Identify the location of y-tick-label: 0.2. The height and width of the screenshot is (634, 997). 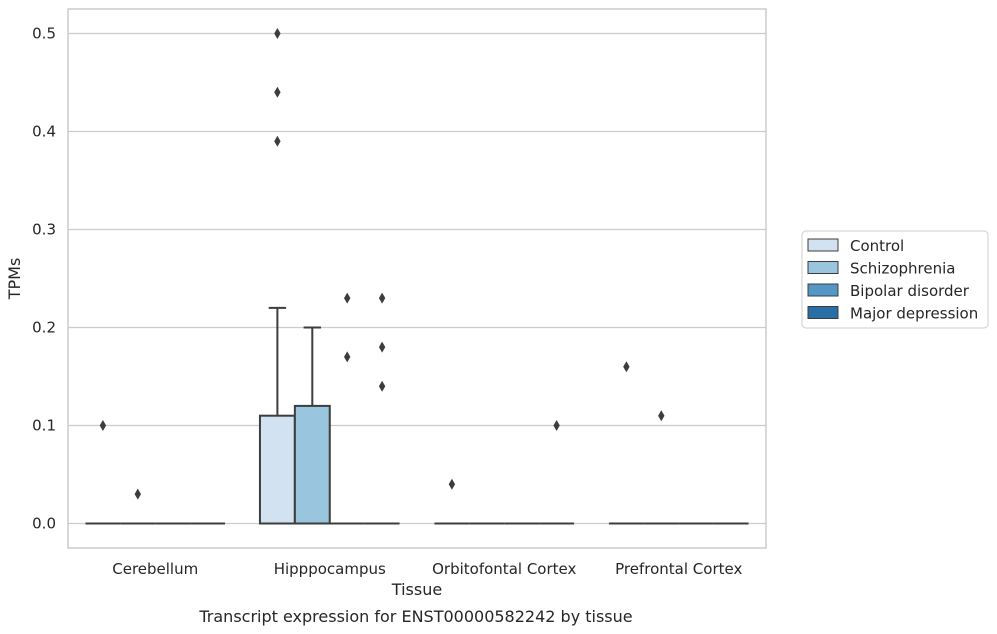
(44, 328).